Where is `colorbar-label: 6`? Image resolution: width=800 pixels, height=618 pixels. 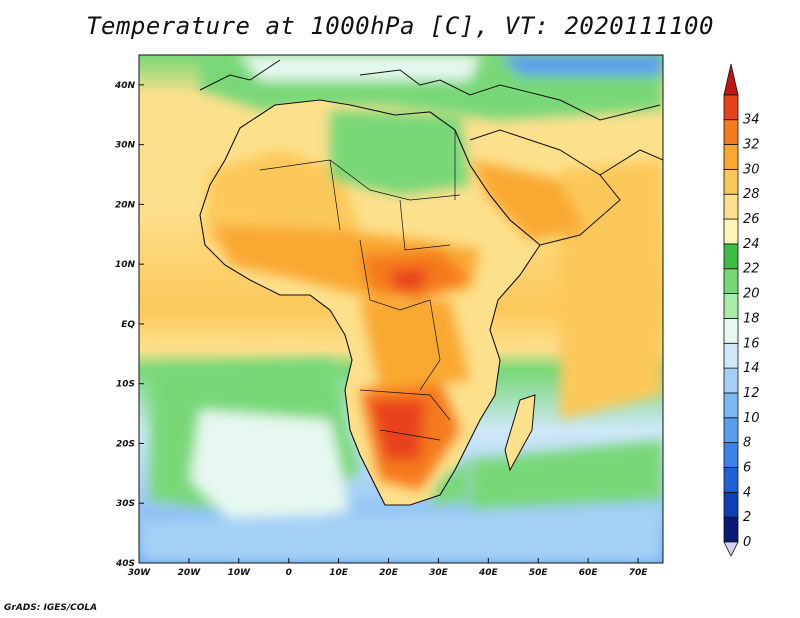 colorbar-label: 6 is located at coordinates (747, 467).